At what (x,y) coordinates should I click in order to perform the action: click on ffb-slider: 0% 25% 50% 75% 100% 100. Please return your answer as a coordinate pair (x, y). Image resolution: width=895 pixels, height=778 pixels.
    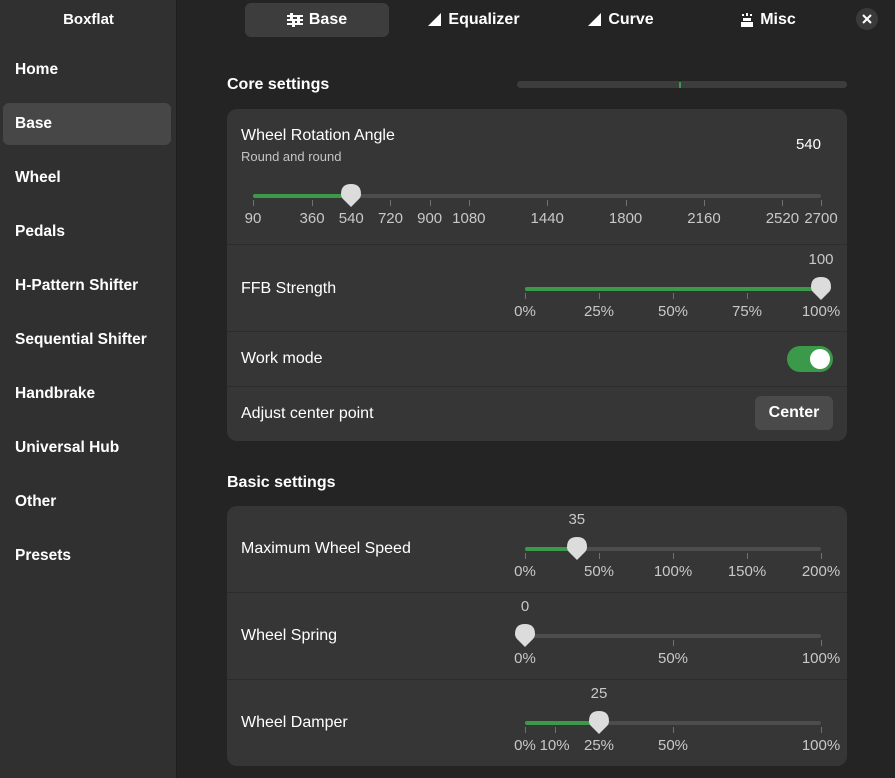
    Looking at the image, I should click on (677, 289).